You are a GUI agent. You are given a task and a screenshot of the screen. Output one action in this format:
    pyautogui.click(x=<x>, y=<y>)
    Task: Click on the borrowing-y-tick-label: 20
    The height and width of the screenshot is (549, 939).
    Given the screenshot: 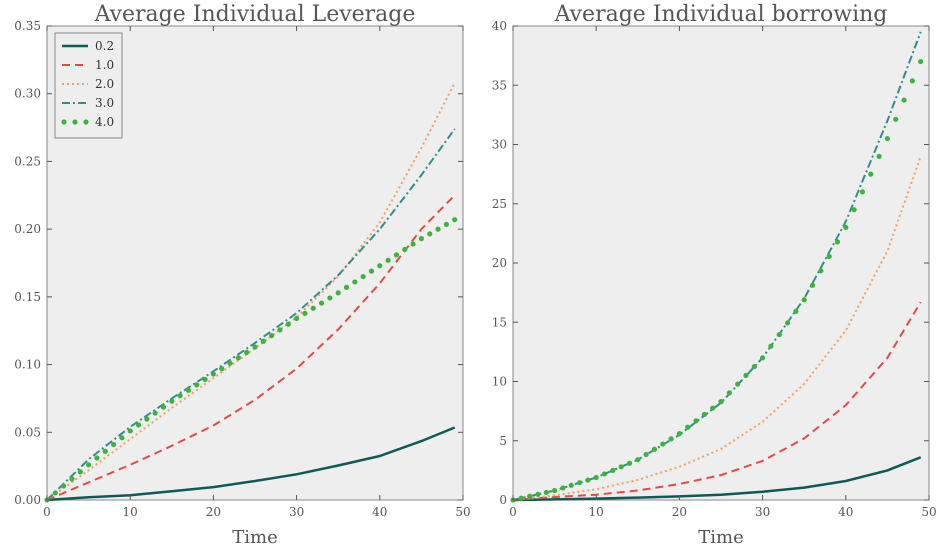 What is the action you would take?
    pyautogui.click(x=499, y=263)
    